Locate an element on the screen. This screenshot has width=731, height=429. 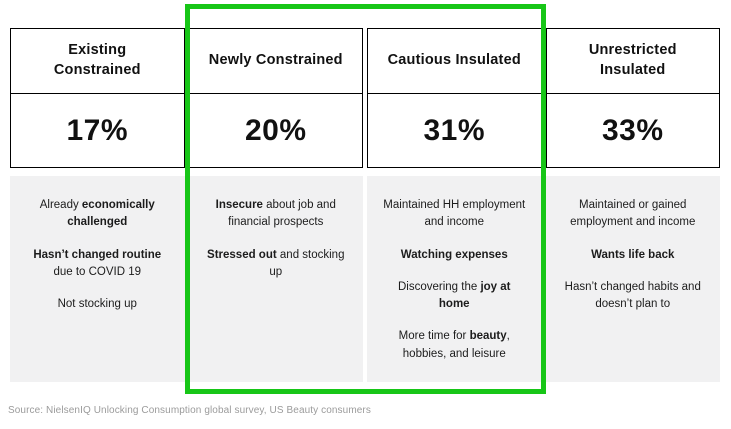
description-point: Watching expenses is located at coordinates (454, 255).